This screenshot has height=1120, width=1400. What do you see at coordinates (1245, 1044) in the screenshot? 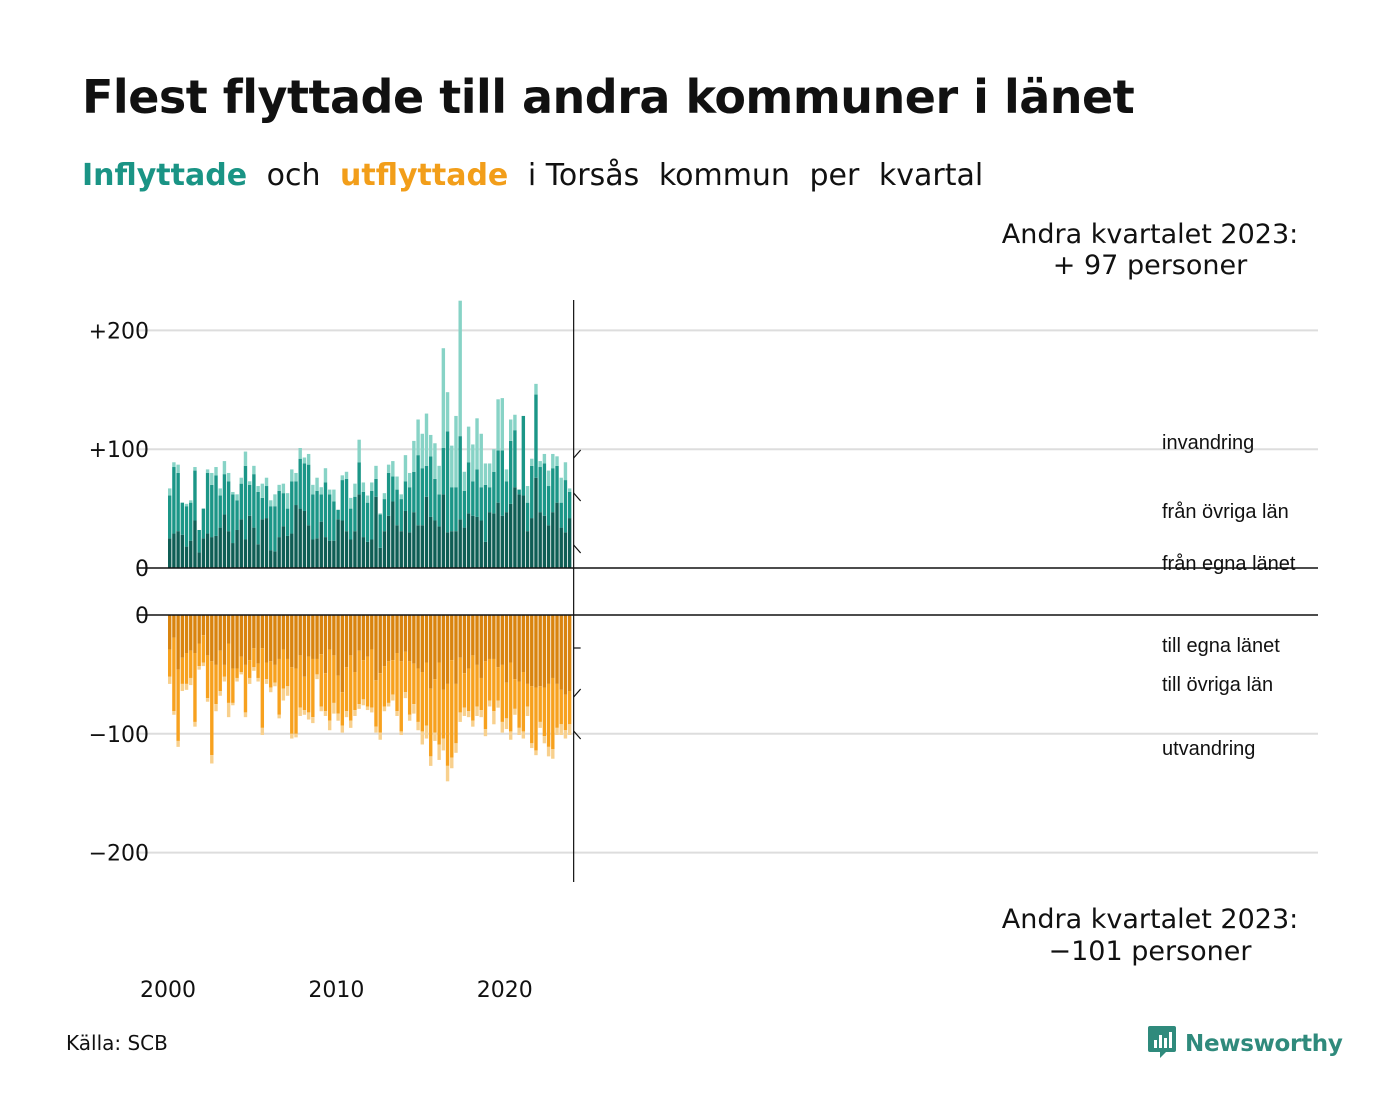
I see `brand: Newsworthy` at bounding box center [1245, 1044].